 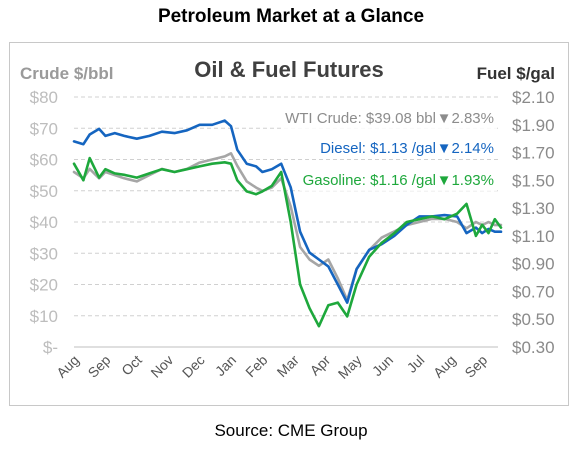 I want to click on annotation-gasoline: Gasoline: $1.16 /gal ▼1.93%, so click(x=398, y=180).